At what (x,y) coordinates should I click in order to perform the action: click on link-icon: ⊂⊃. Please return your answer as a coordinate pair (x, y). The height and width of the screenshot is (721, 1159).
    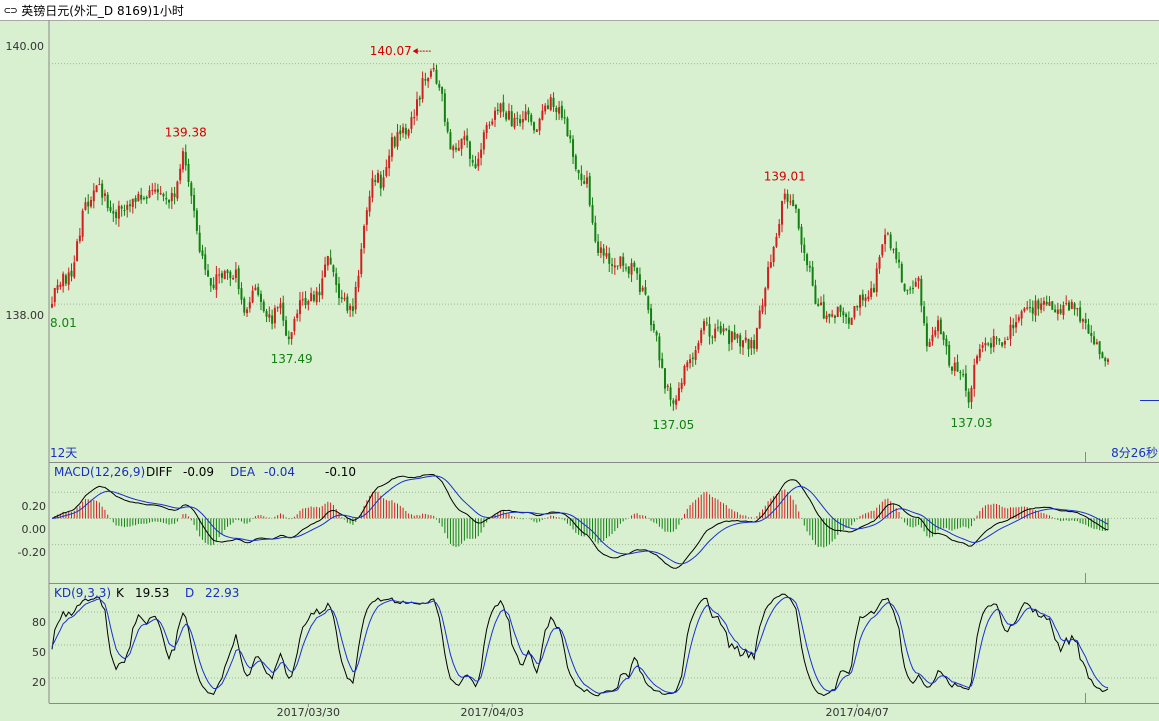
    Looking at the image, I should click on (11, 10).